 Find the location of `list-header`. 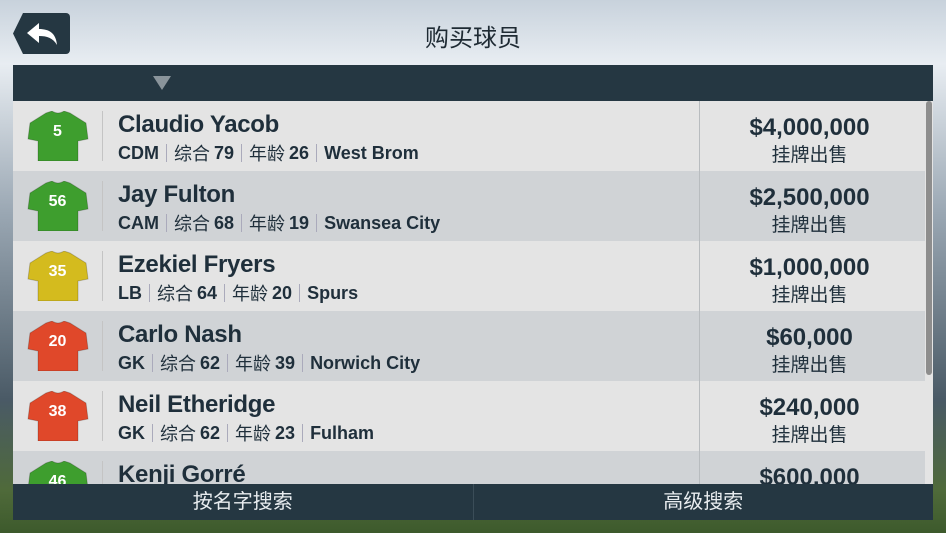

list-header is located at coordinates (473, 83).